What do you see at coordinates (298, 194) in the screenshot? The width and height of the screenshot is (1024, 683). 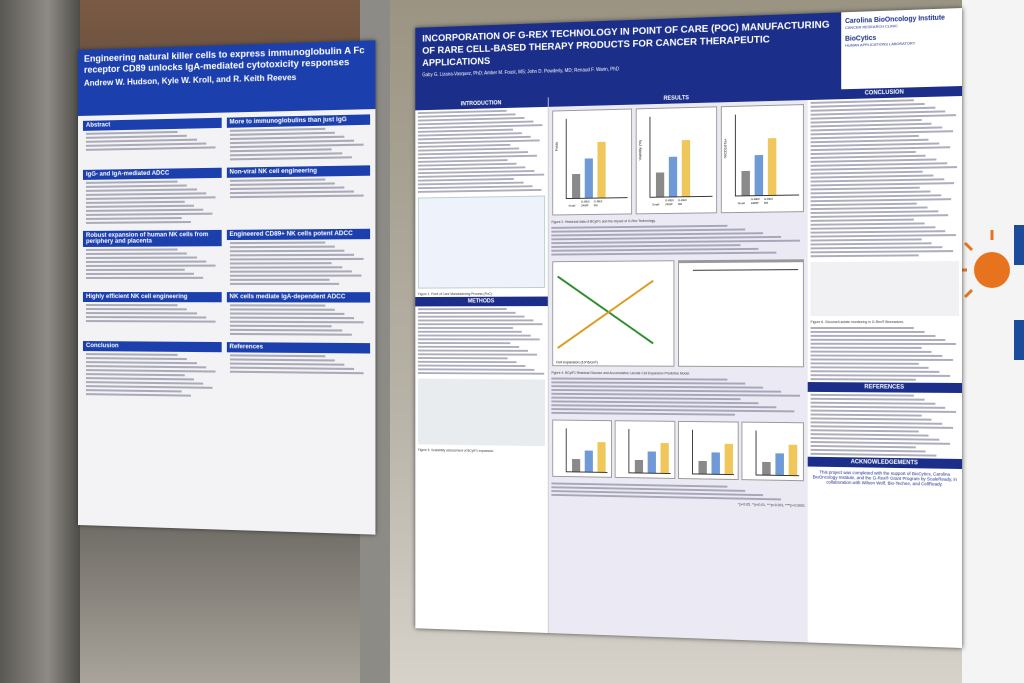 I see `poster-section: Non-viral NK cell engineering` at bounding box center [298, 194].